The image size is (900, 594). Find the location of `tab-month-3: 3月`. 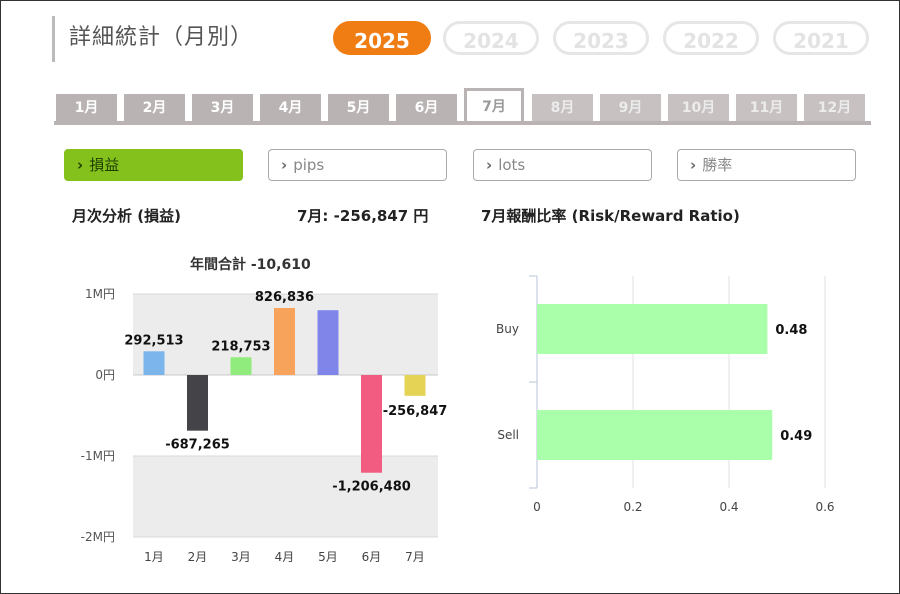

tab-month-3: 3月 is located at coordinates (222, 108).